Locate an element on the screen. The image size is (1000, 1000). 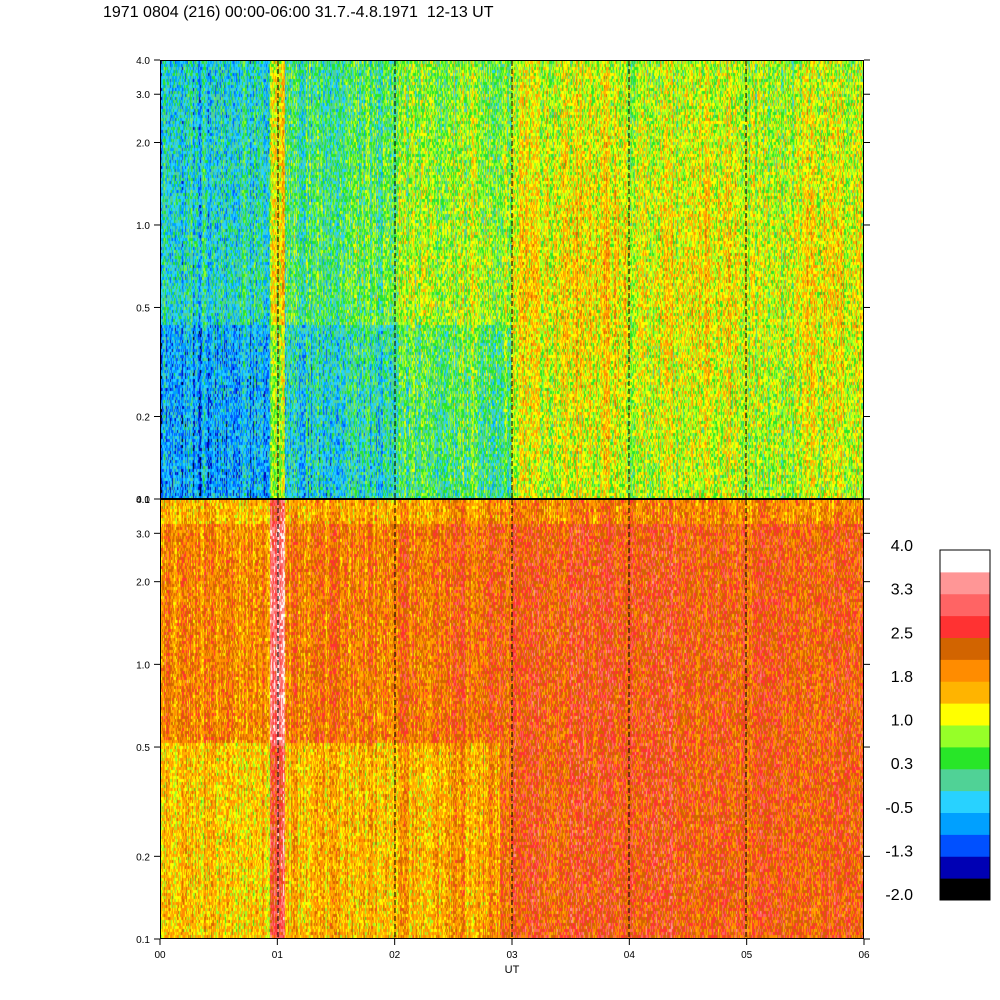
colorbar-label: -1.3 is located at coordinates (899, 851).